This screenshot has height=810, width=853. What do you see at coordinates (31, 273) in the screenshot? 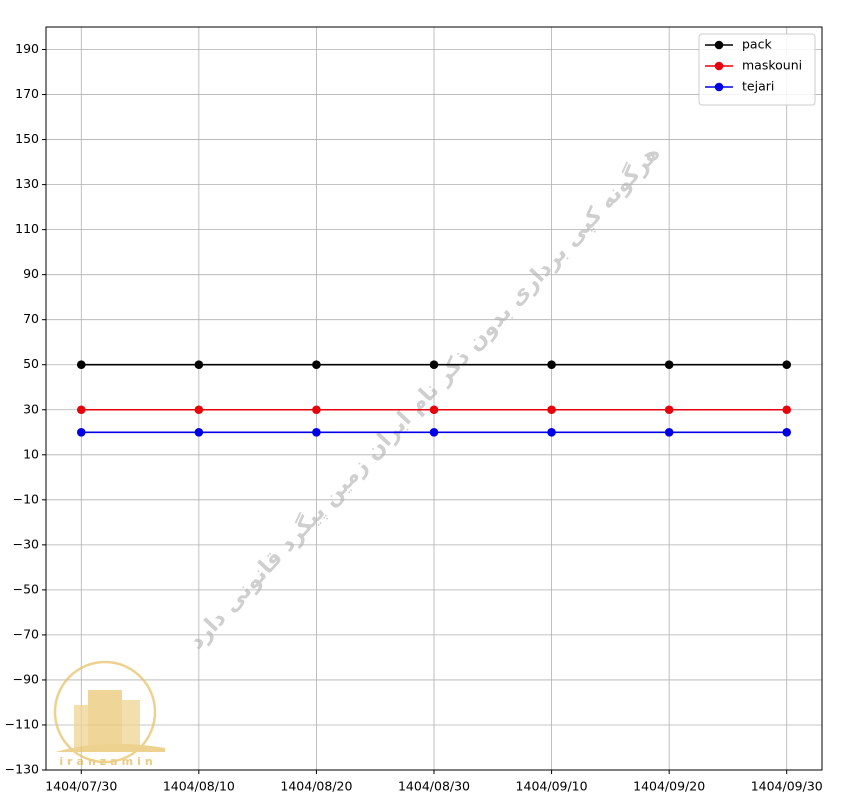
I see `y-tick-label: 90` at bounding box center [31, 273].